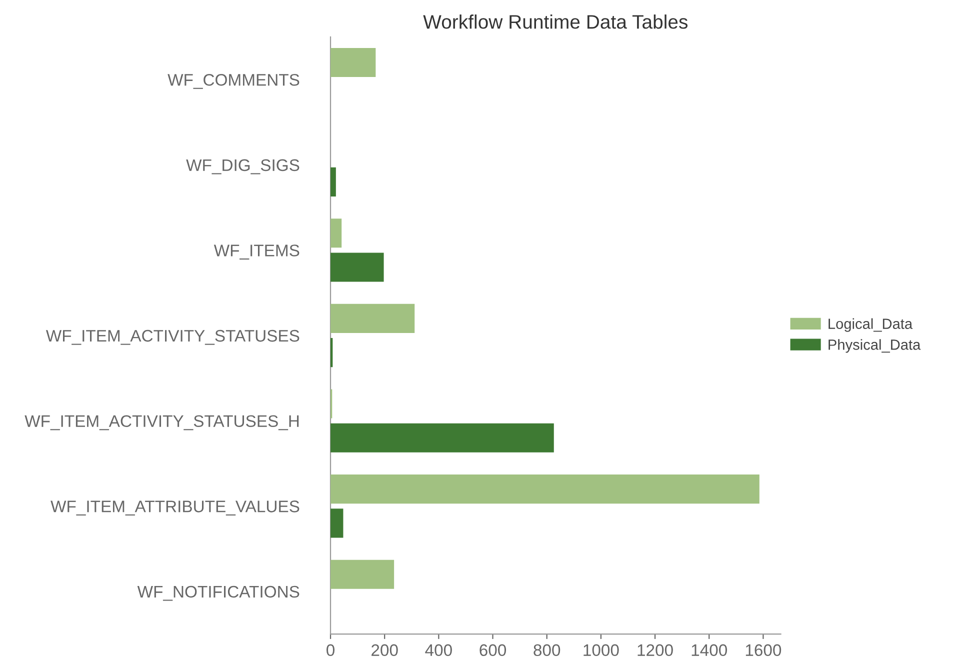  What do you see at coordinates (764, 650) in the screenshot?
I see `x-tick-label: 1600` at bounding box center [764, 650].